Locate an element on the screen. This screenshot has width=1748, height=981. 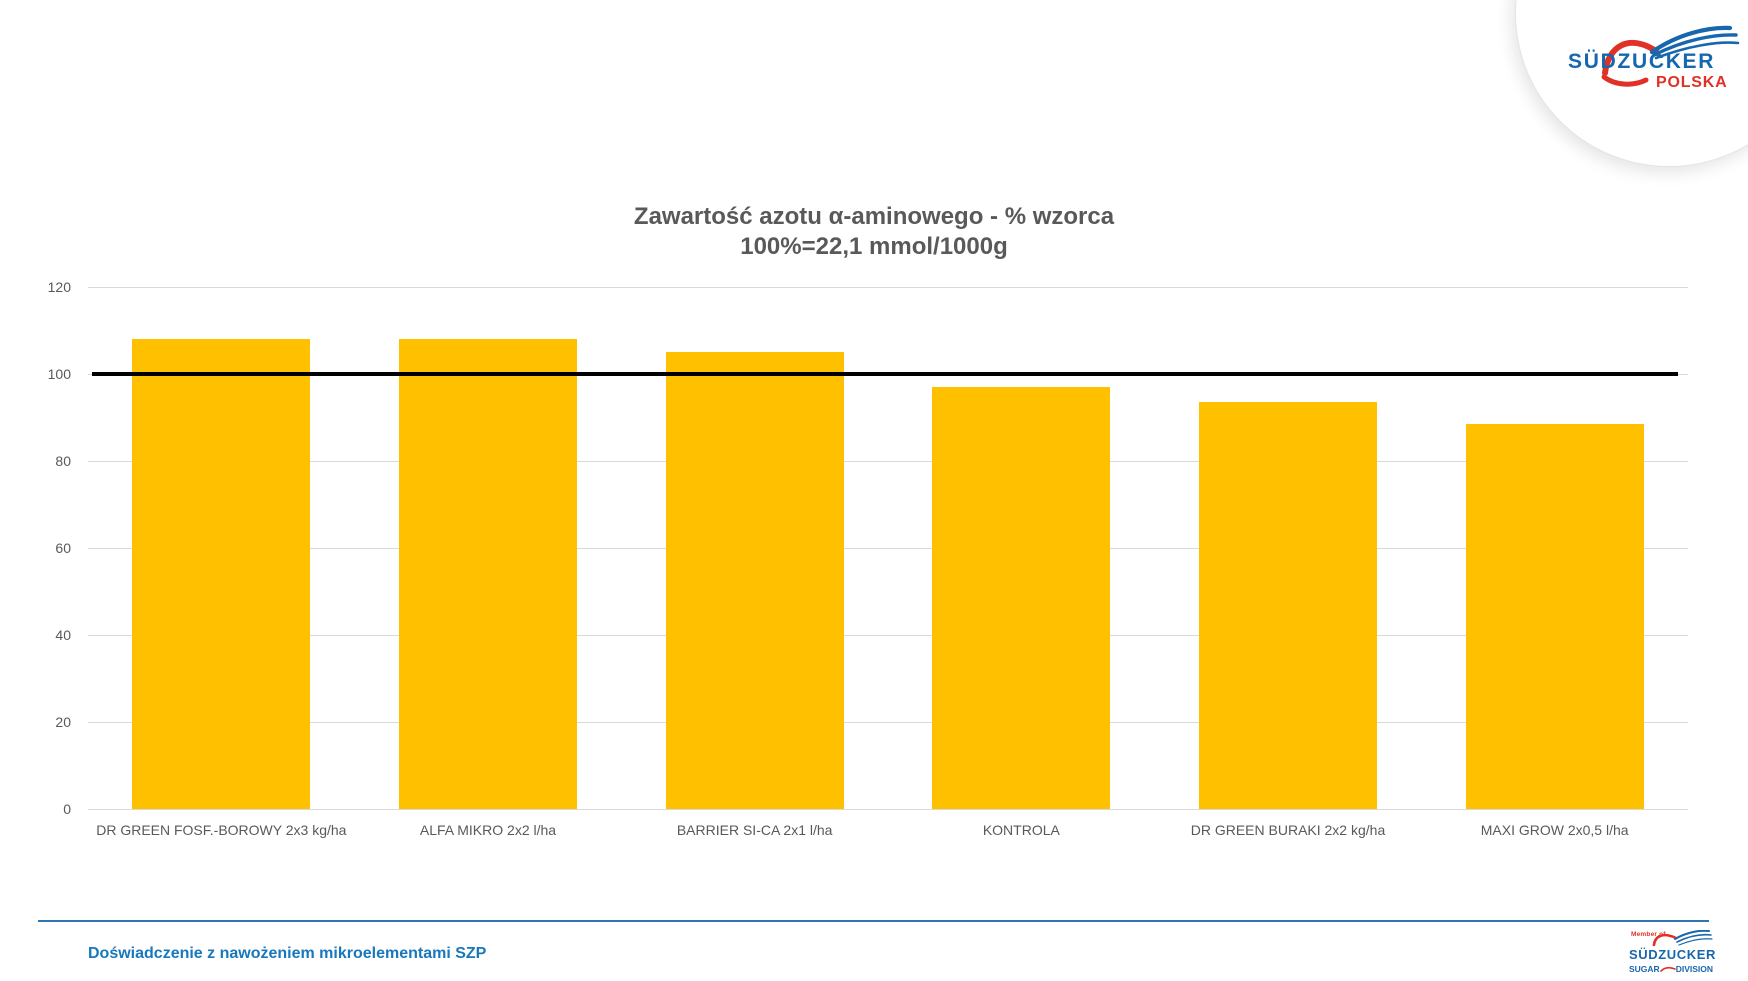
category-label: MAXI GROW 2x0,5 l/ha is located at coordinates (1554, 830).